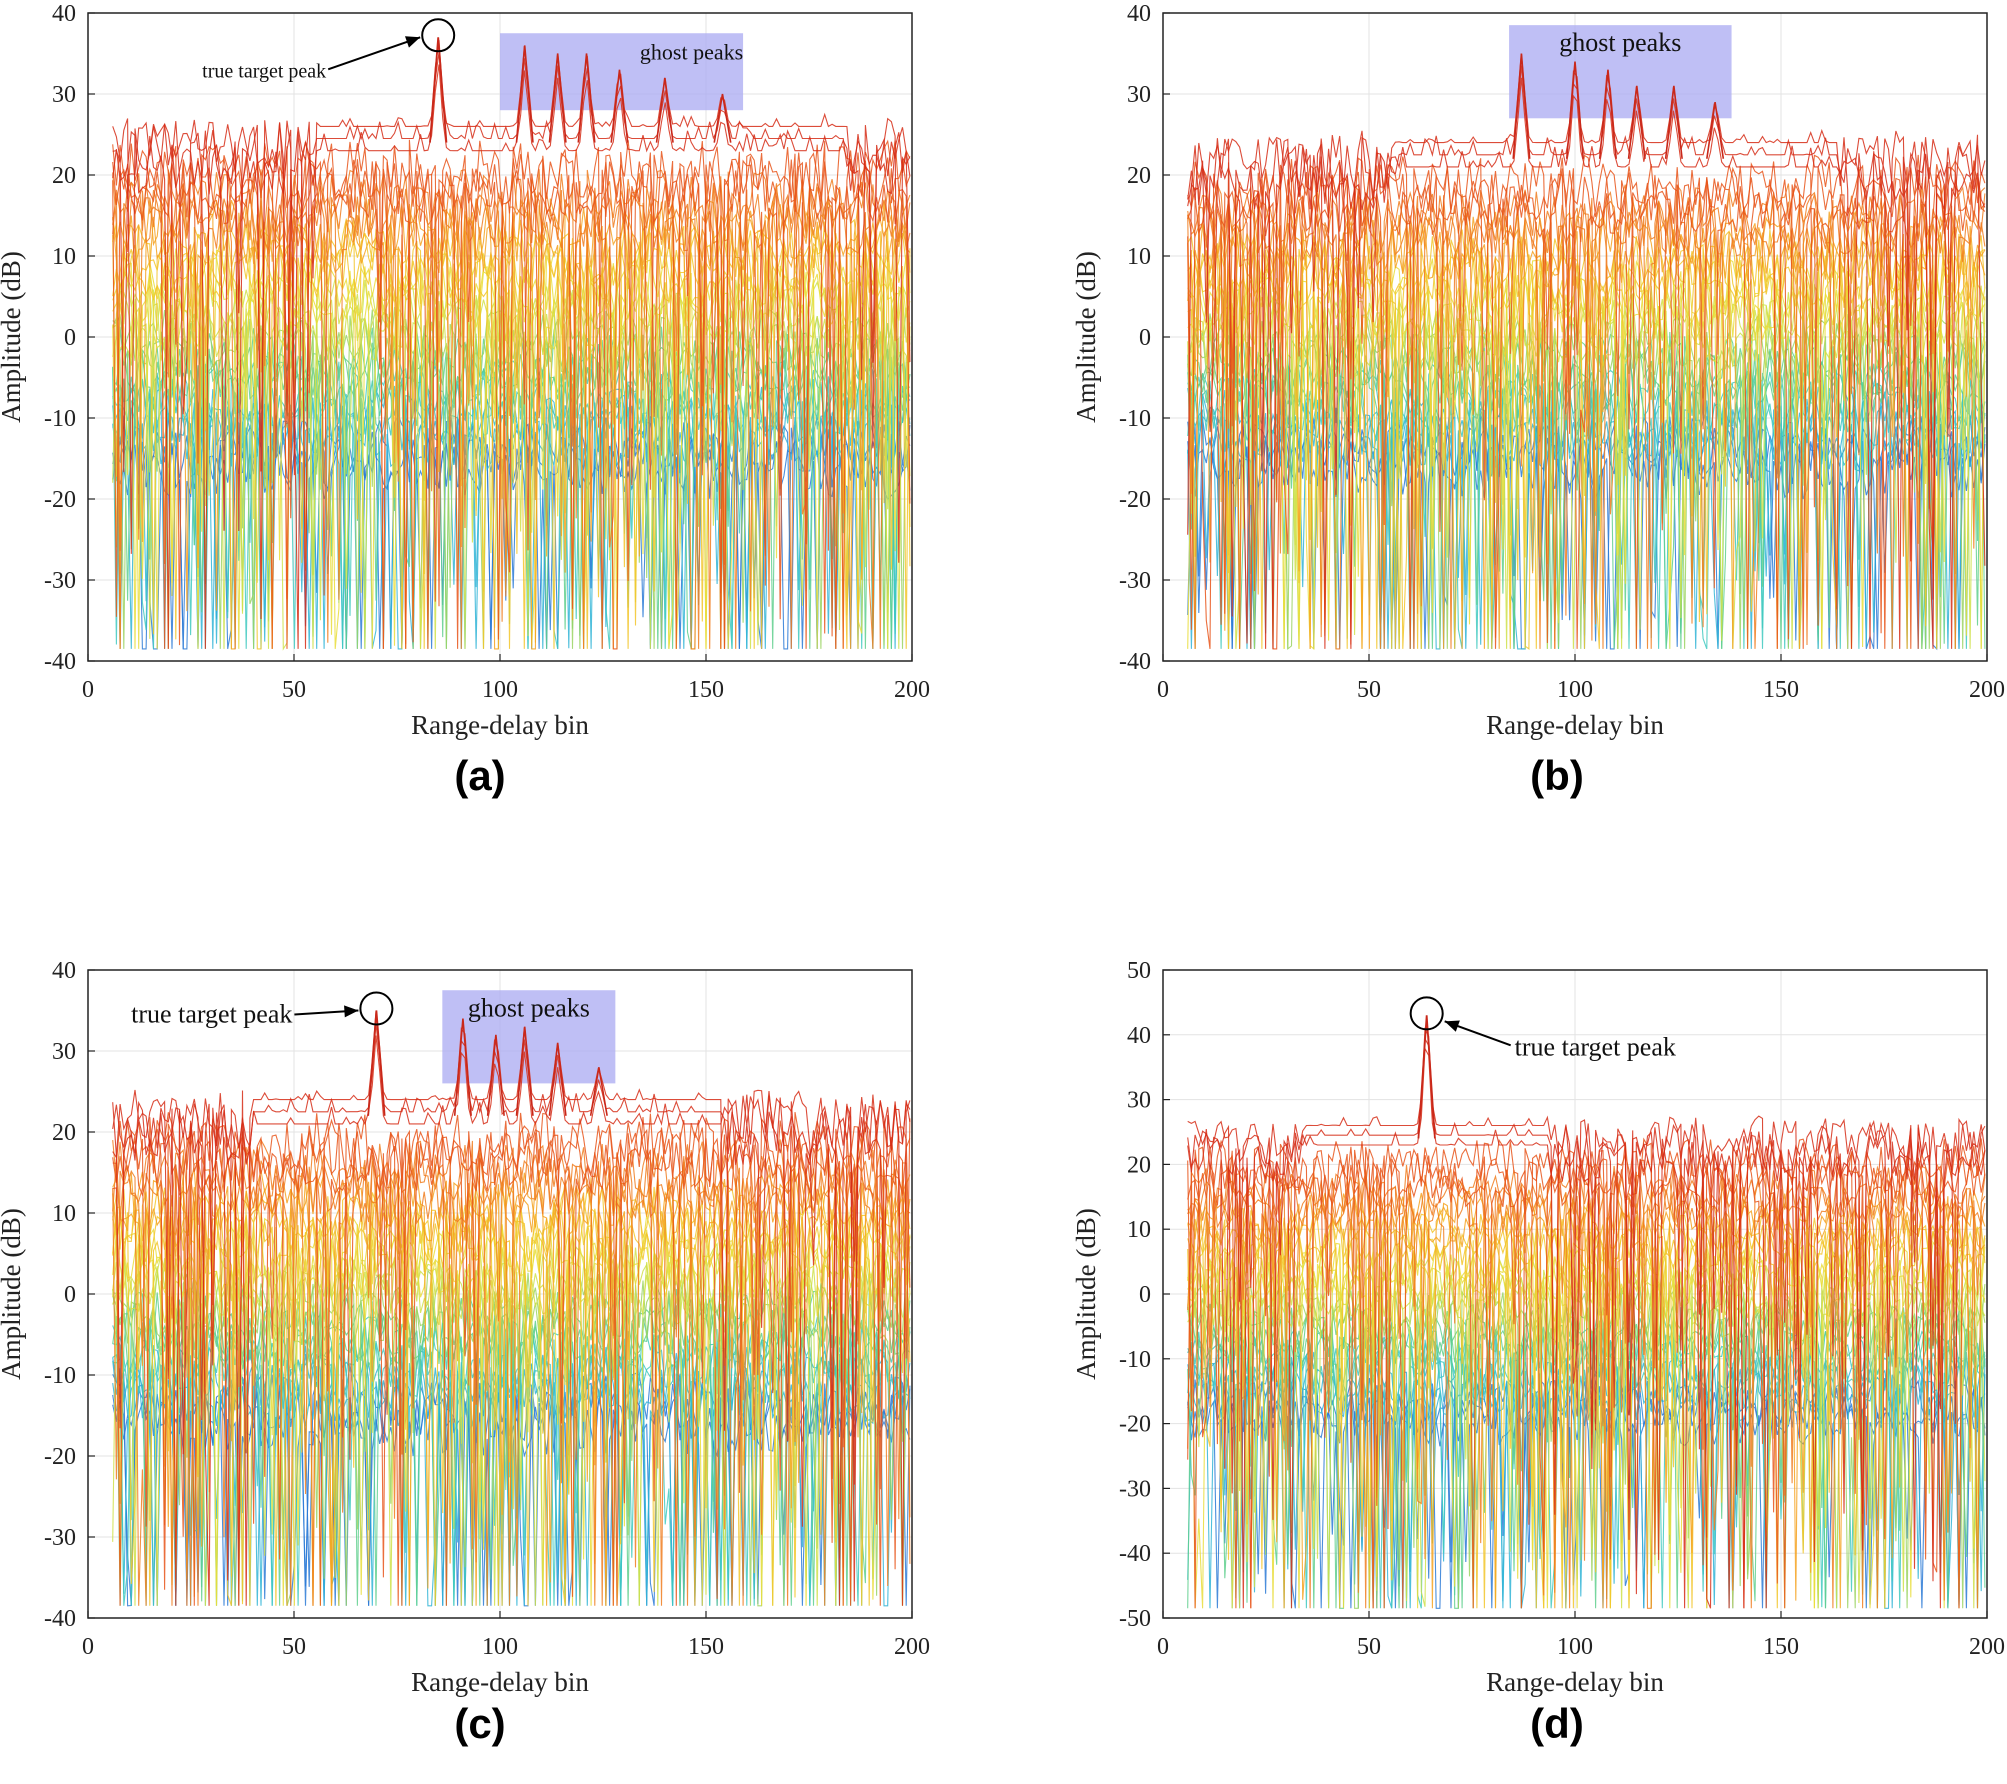 Image resolution: width=2007 pixels, height=1784 pixels. What do you see at coordinates (374, 53) in the screenshot?
I see `annotation-arrow` at bounding box center [374, 53].